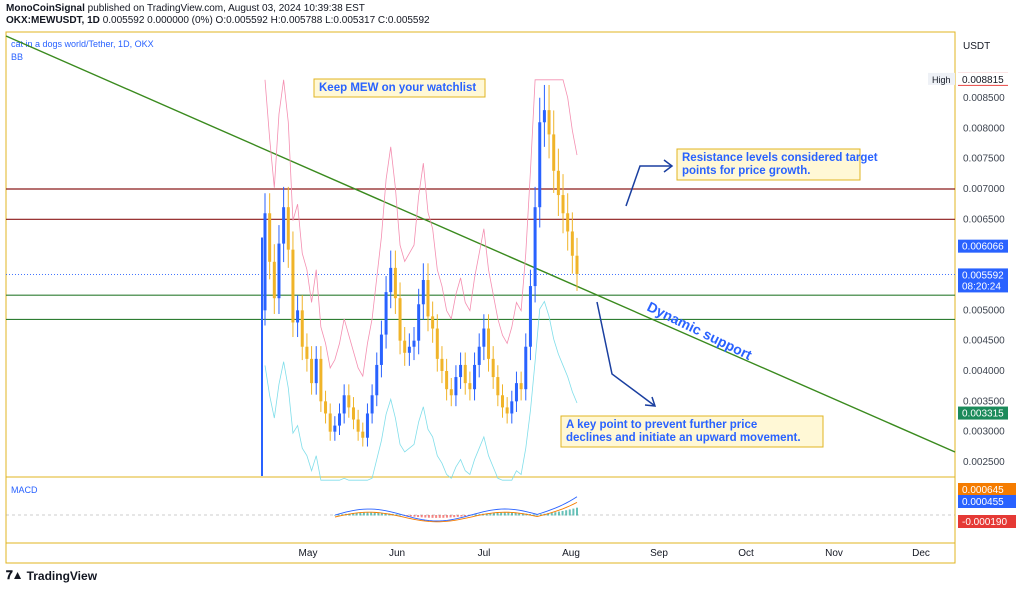 Image resolution: width=1024 pixels, height=591 pixels. What do you see at coordinates (571, 553) in the screenshot?
I see `month-label: Aug` at bounding box center [571, 553].